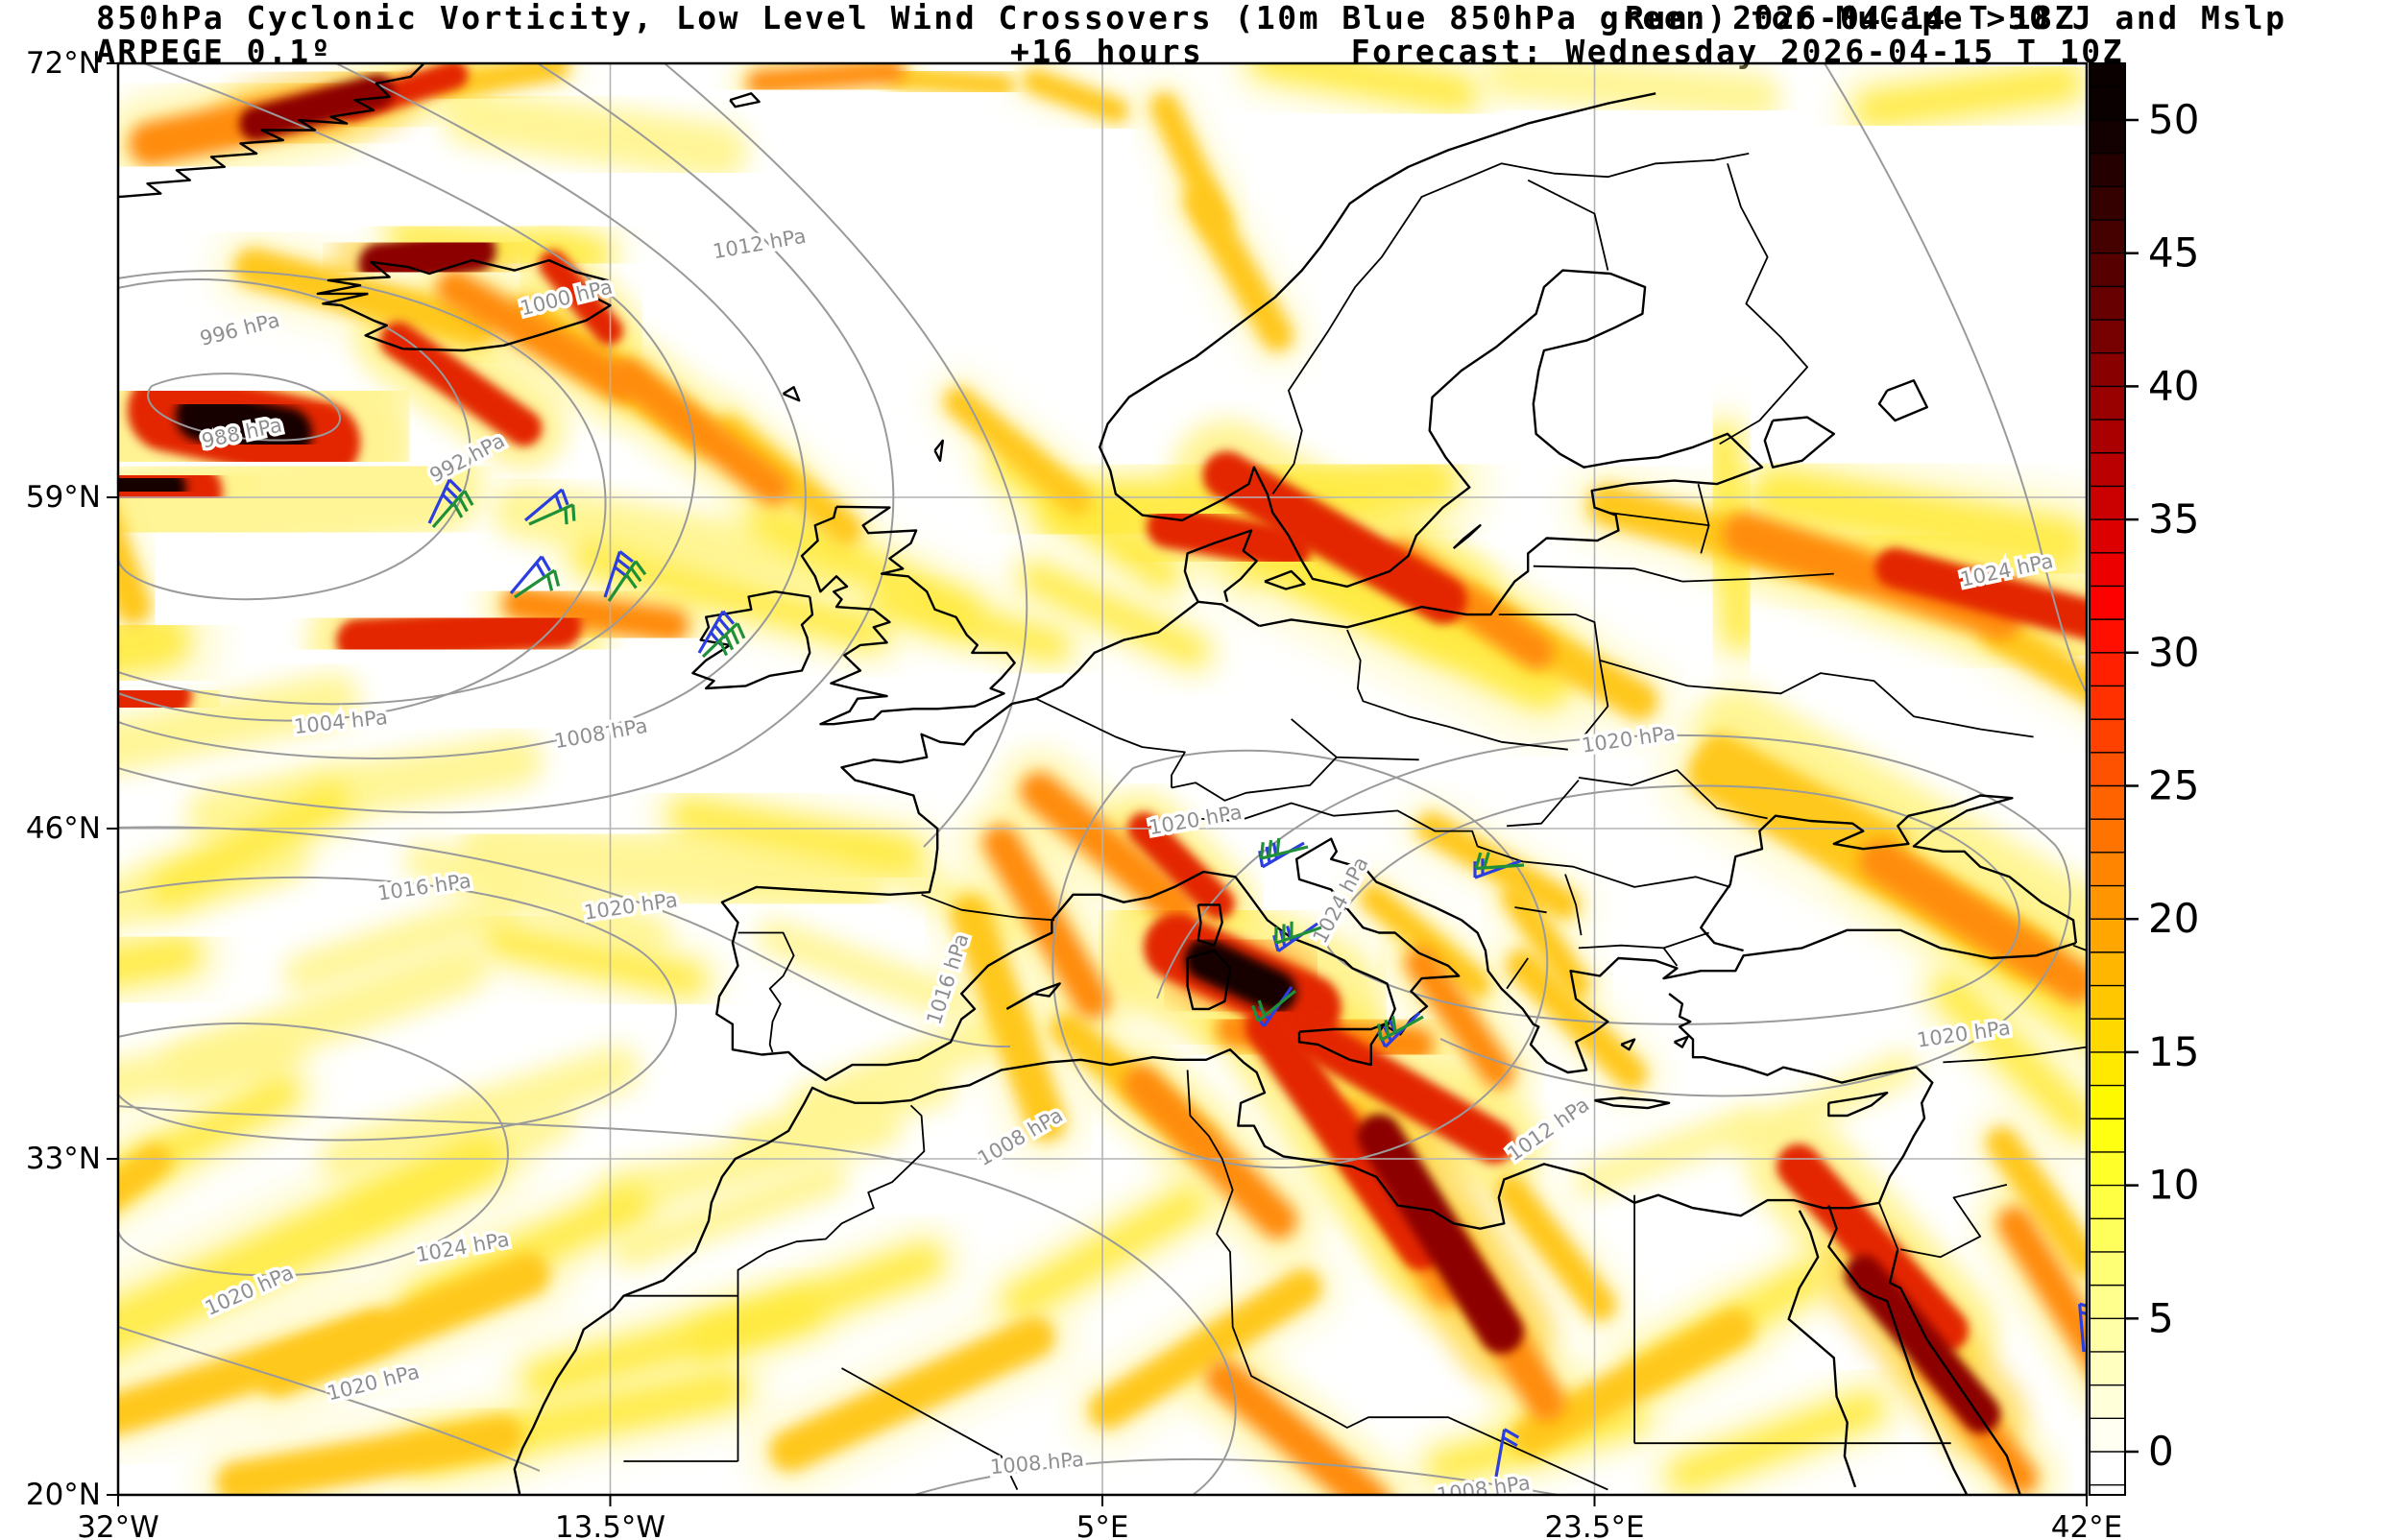 This screenshot has width=2393, height=1540. Describe the element at coordinates (2173, 653) in the screenshot. I see `colorbar-tick-label: 30` at that location.